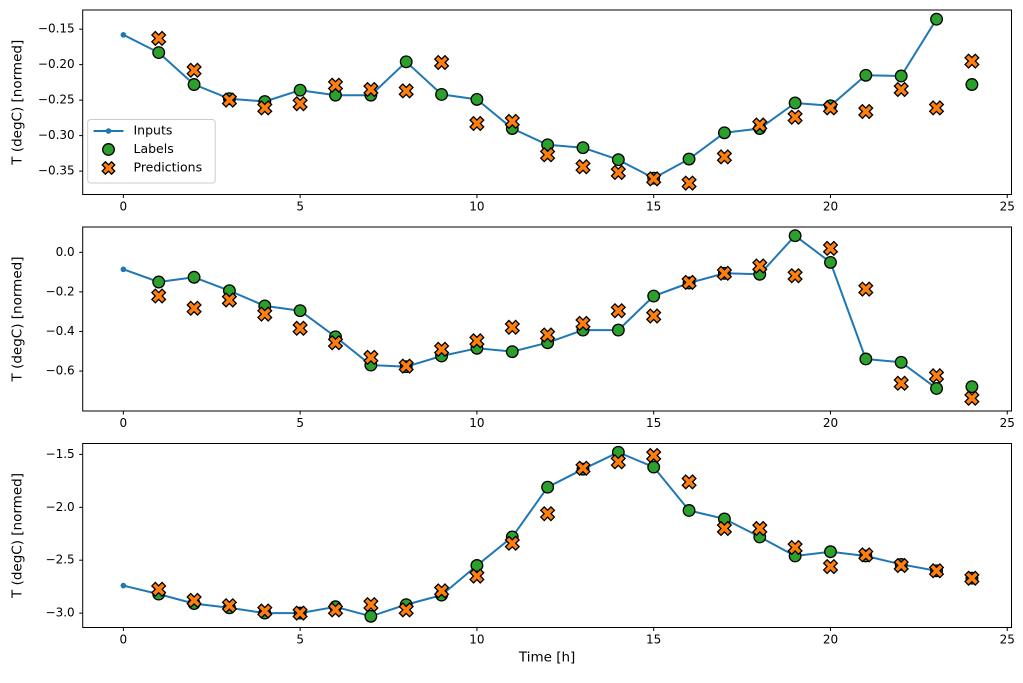 Image resolution: width=1023 pixels, height=683 pixels. Describe the element at coordinates (18, 320) in the screenshot. I see `subplot-2-ylabel: T (degC) [normed]` at that location.